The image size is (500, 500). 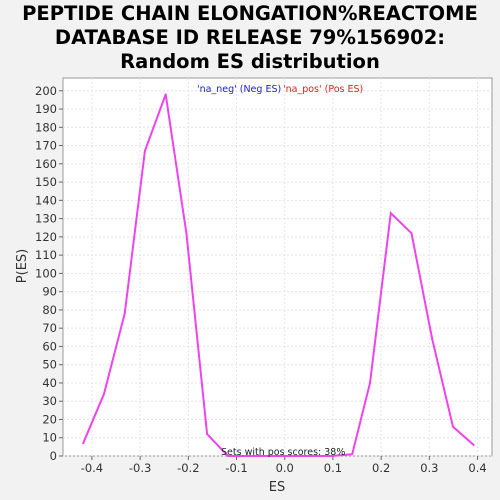 I want to click on x-tick-label: 0.2, so click(x=381, y=468).